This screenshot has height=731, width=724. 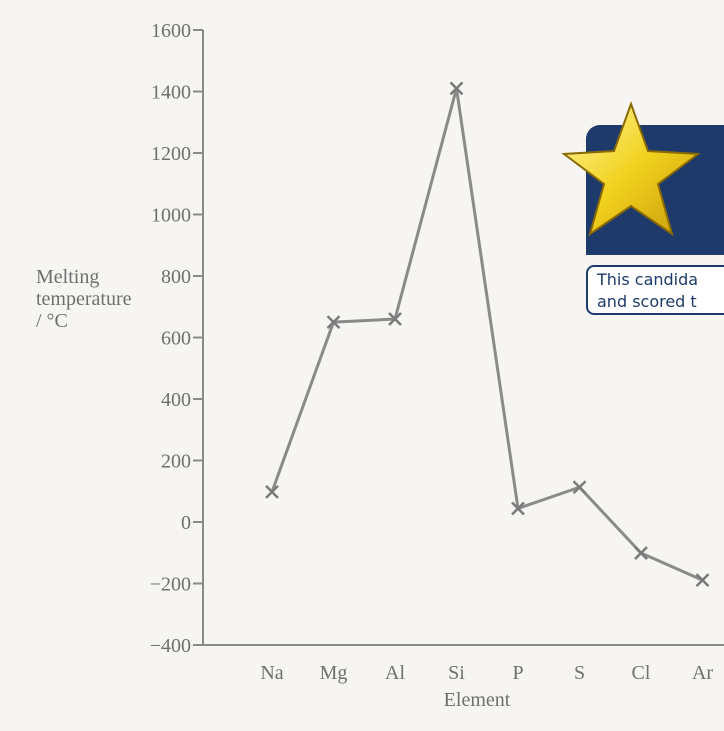 What do you see at coordinates (579, 673) in the screenshot?
I see `x-tick-label: S` at bounding box center [579, 673].